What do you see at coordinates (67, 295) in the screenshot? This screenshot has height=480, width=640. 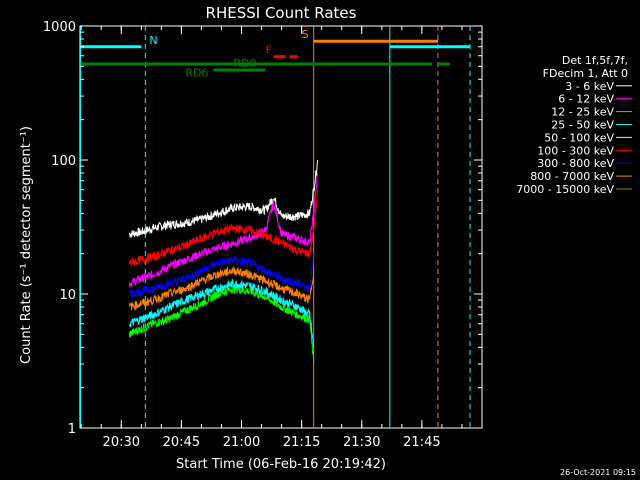 I see `y-tick-label: 10` at bounding box center [67, 295].